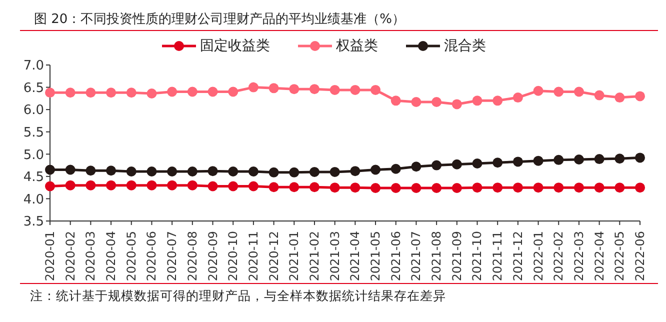 This screenshot has width=666, height=322. What do you see at coordinates (579, 256) in the screenshot?
I see `x-tick-label: 2022-03` at bounding box center [579, 256].